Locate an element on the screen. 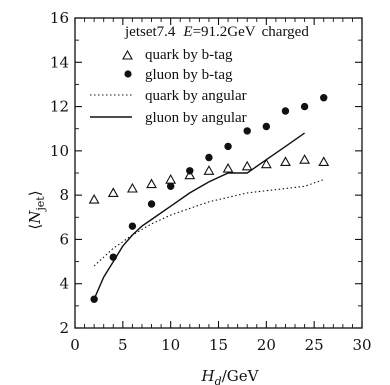 The width and height of the screenshot is (390, 385). y-tick-label: 2 is located at coordinates (64, 328).